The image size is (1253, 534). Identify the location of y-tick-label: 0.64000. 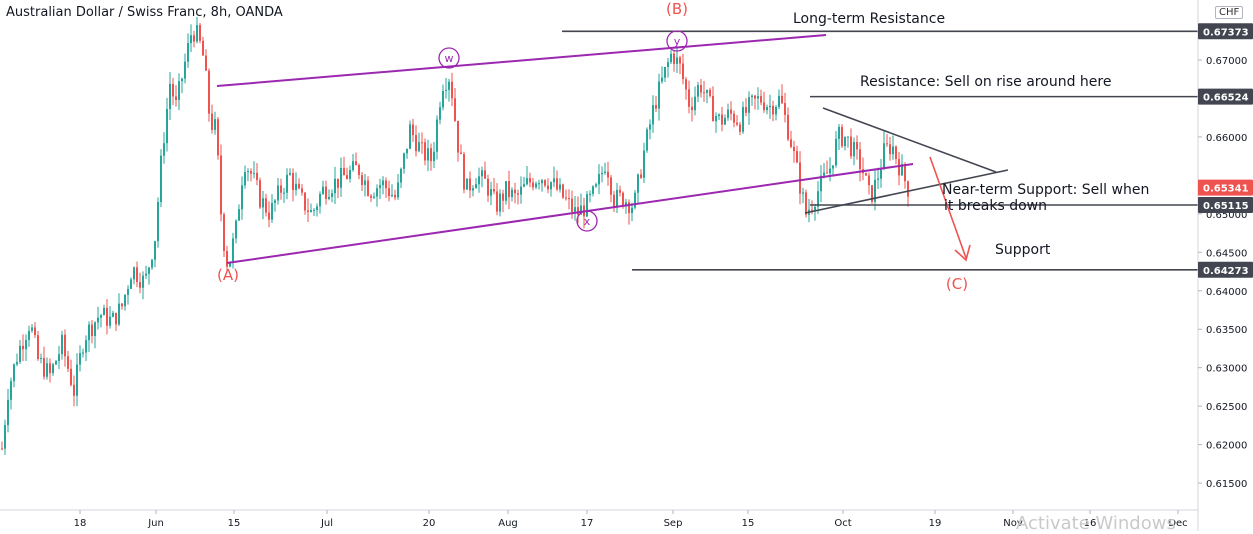
(1226, 292).